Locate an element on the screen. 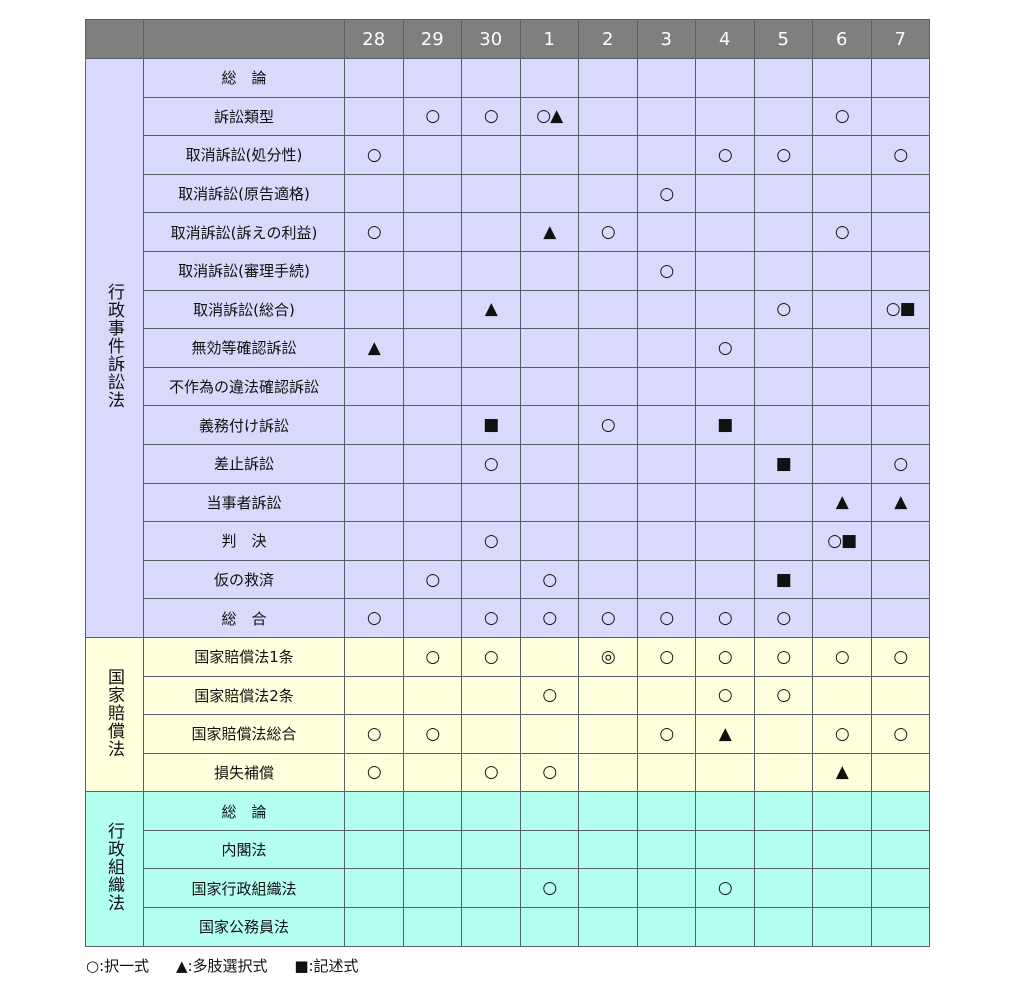 This screenshot has height=990, width=1024. table-row: 国家賠償法2条 ○ ○ ○ is located at coordinates (507, 695).